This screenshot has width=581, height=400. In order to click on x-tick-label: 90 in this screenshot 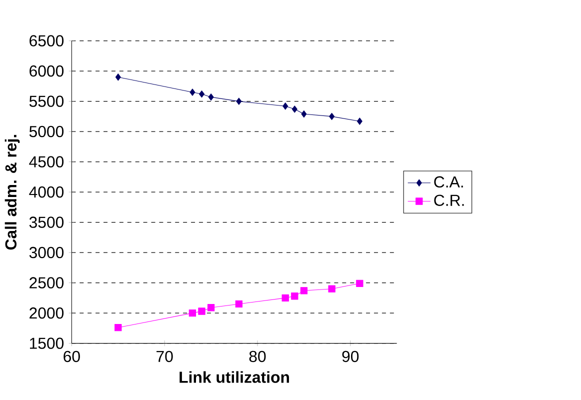, I will do `click(350, 356)`.